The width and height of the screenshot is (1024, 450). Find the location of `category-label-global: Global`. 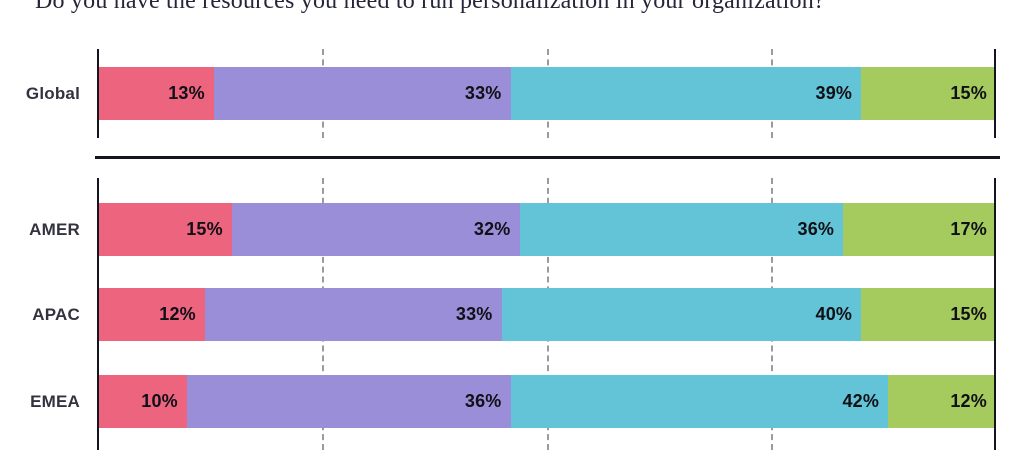

category-label-global: Global is located at coordinates (52, 93).